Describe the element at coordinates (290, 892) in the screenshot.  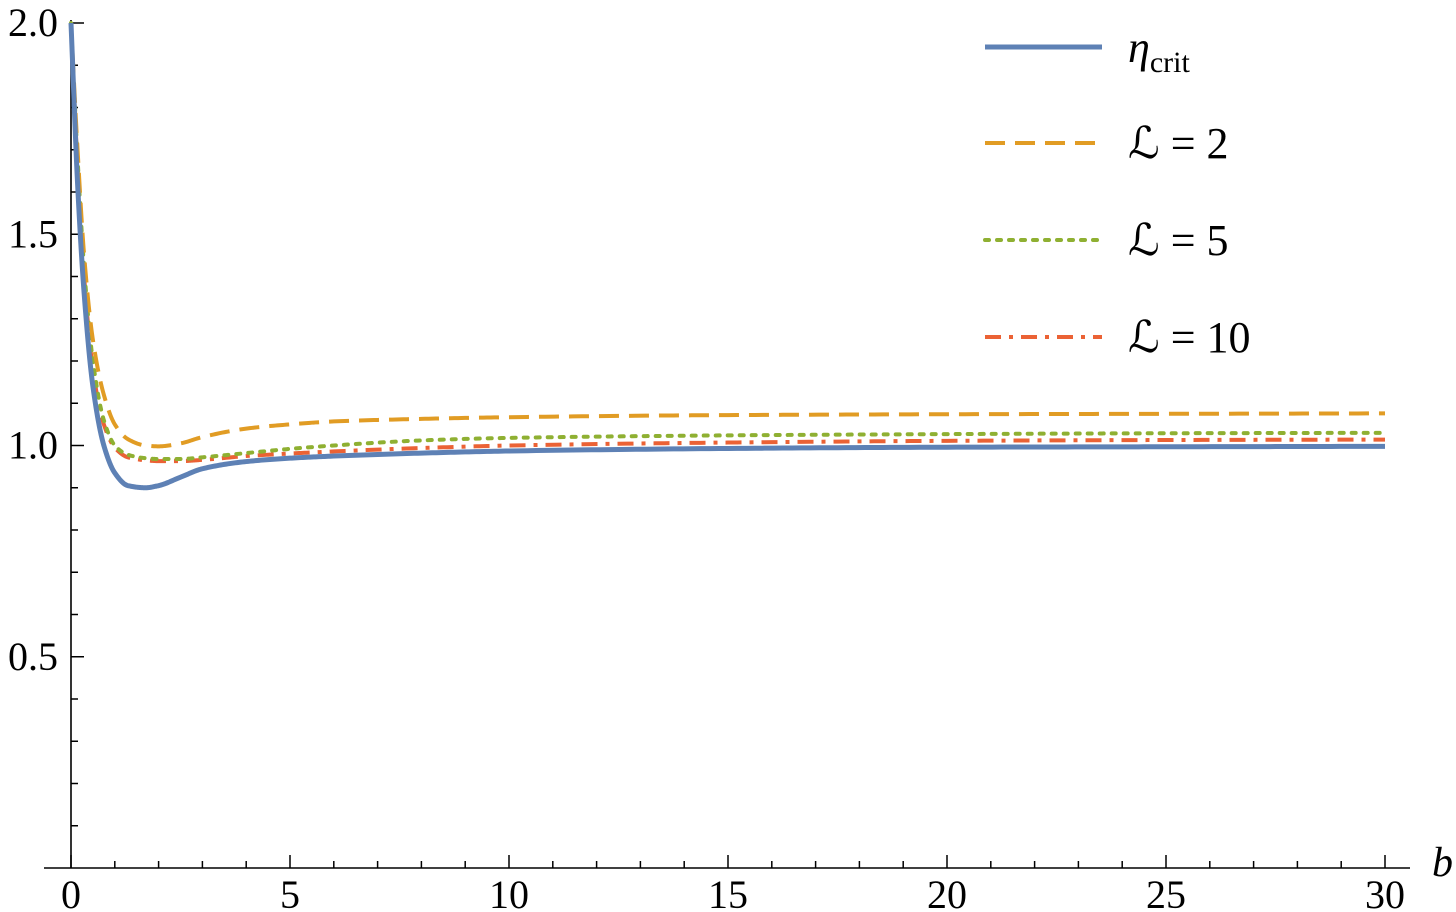
I see `x-tick-label: 5` at that location.